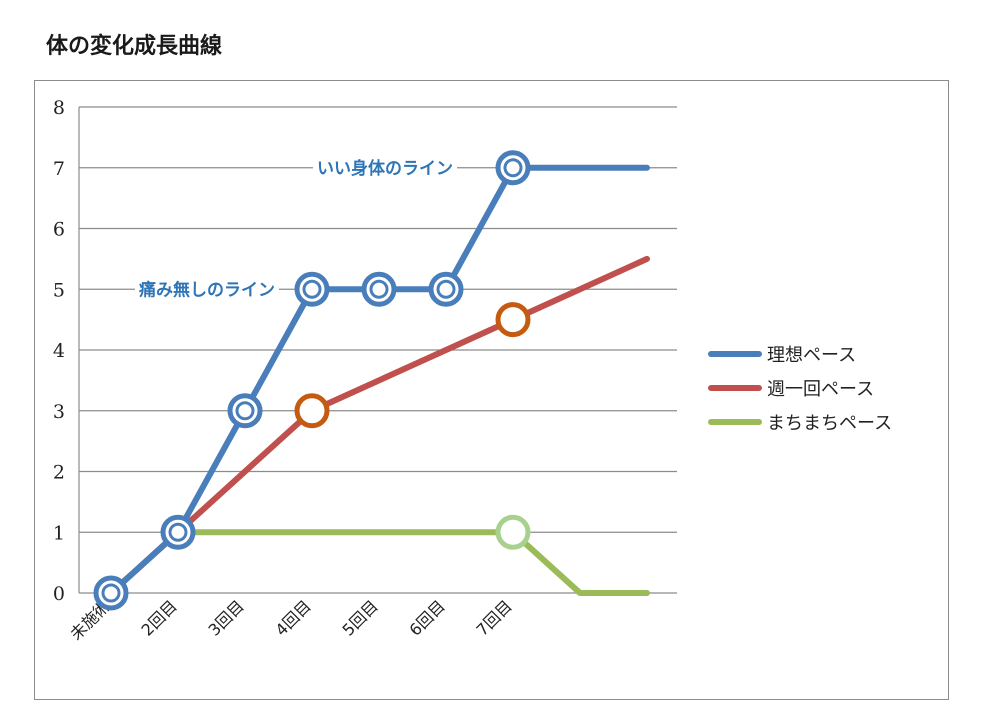 This screenshot has width=985, height=717. I want to click on x-tick-labels: 未施術 2回目 3回目 4回目 5回目 6回目 7回目, so click(290, 619).